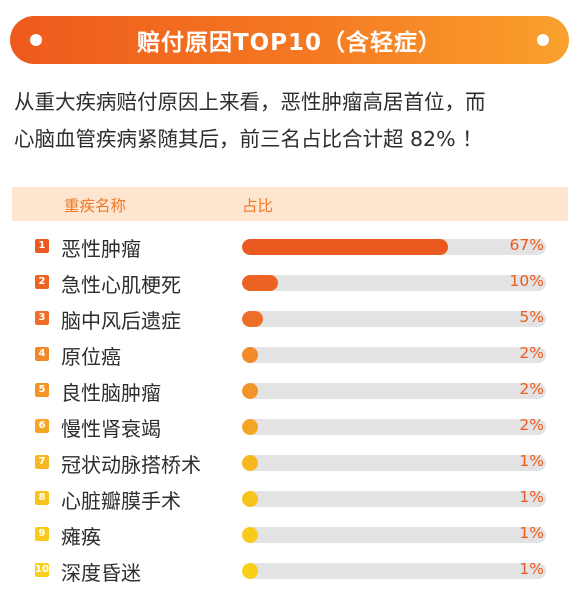 Image resolution: width=580 pixels, height=603 pixels. I want to click on bar-row: 3 脑中风后遗症 5%, so click(290, 318).